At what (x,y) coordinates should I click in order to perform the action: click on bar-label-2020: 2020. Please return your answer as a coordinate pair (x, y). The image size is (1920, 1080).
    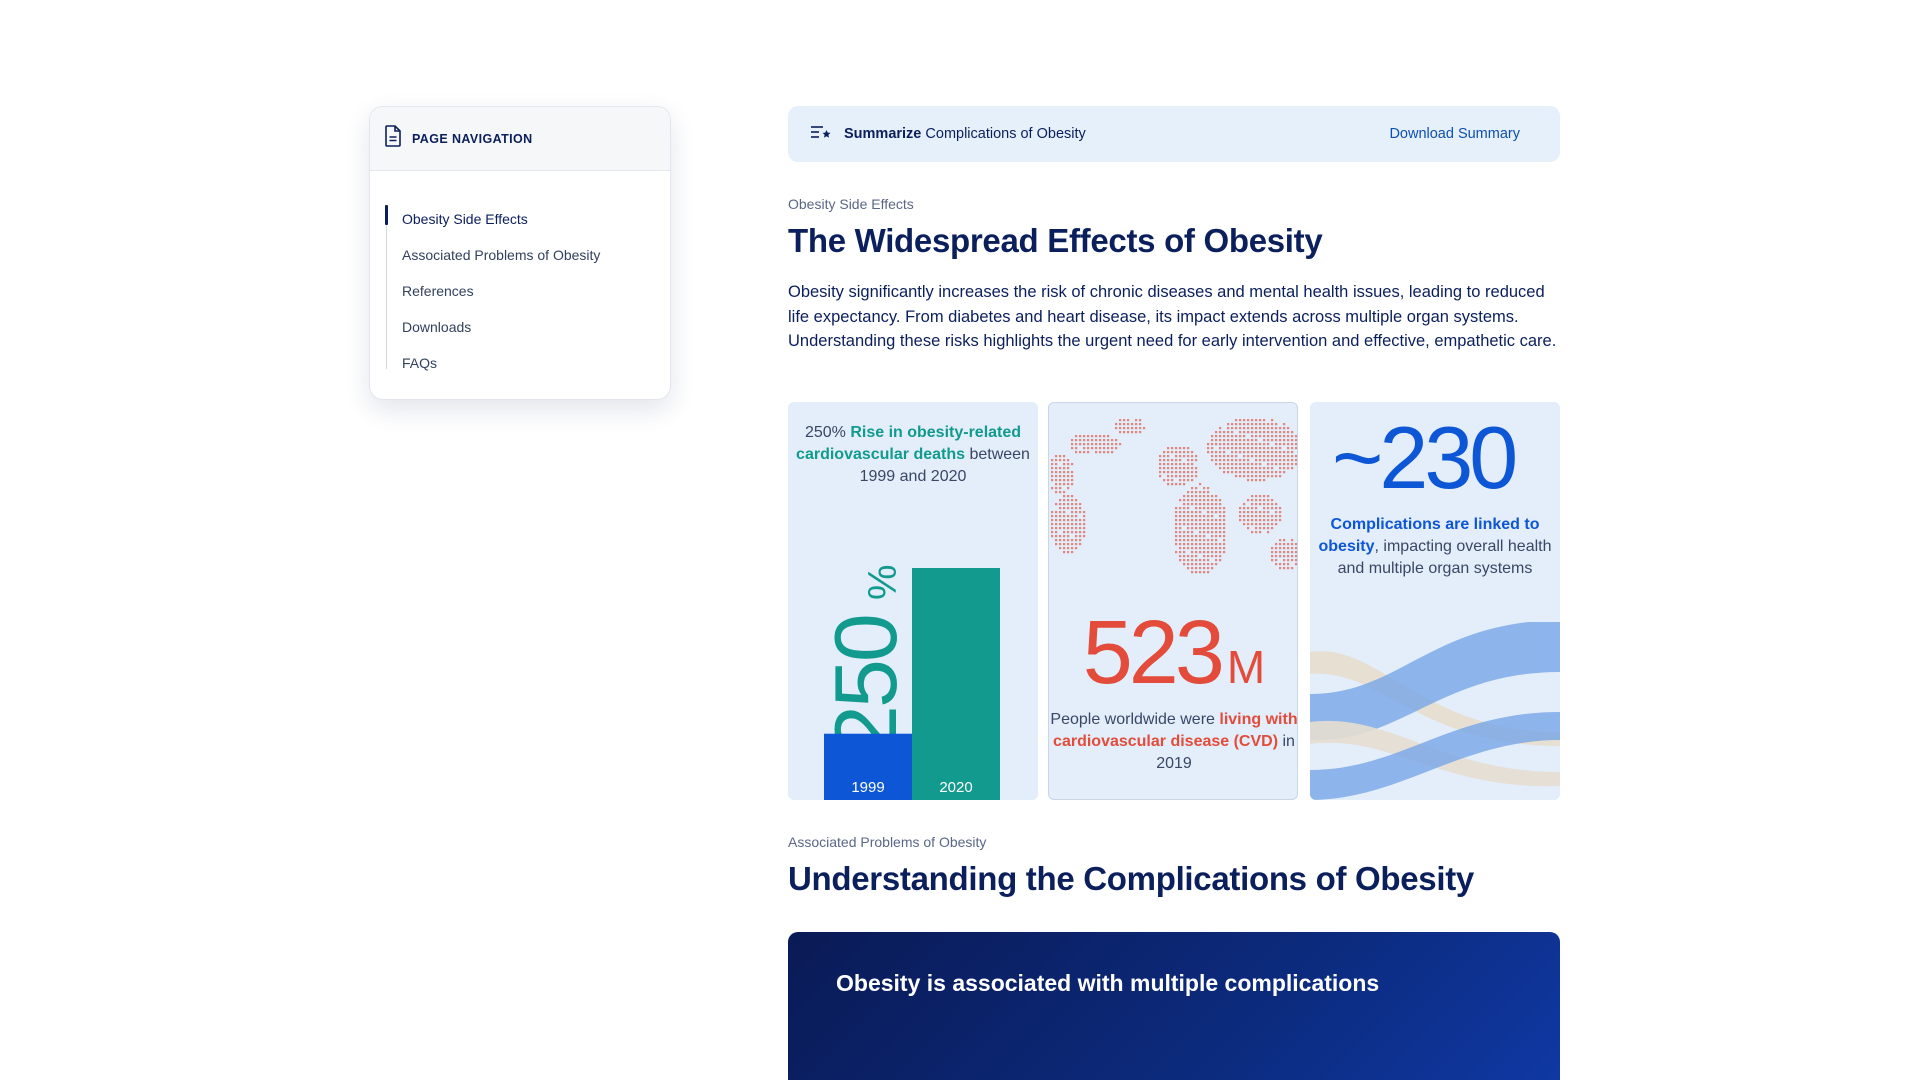
    Looking at the image, I should click on (955, 787).